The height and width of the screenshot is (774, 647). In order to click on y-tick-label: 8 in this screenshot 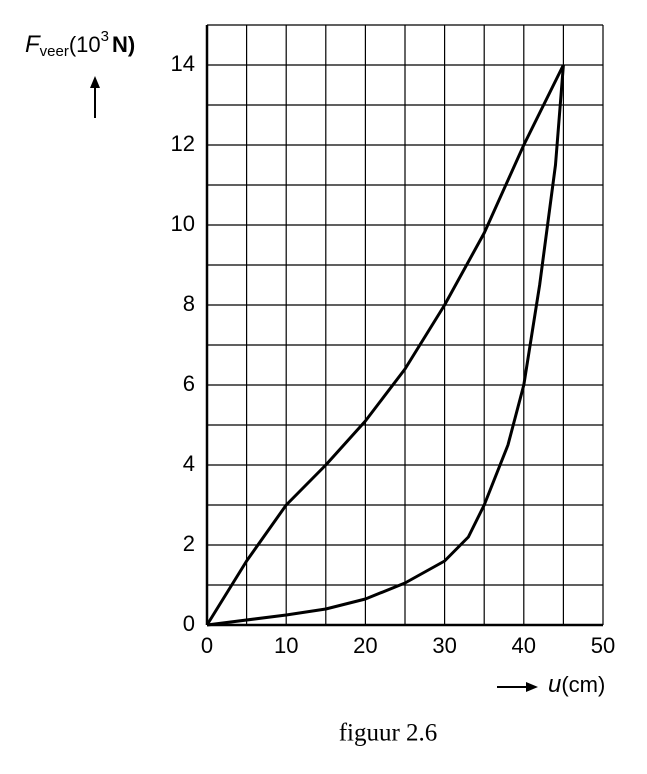, I will do `click(189, 303)`.